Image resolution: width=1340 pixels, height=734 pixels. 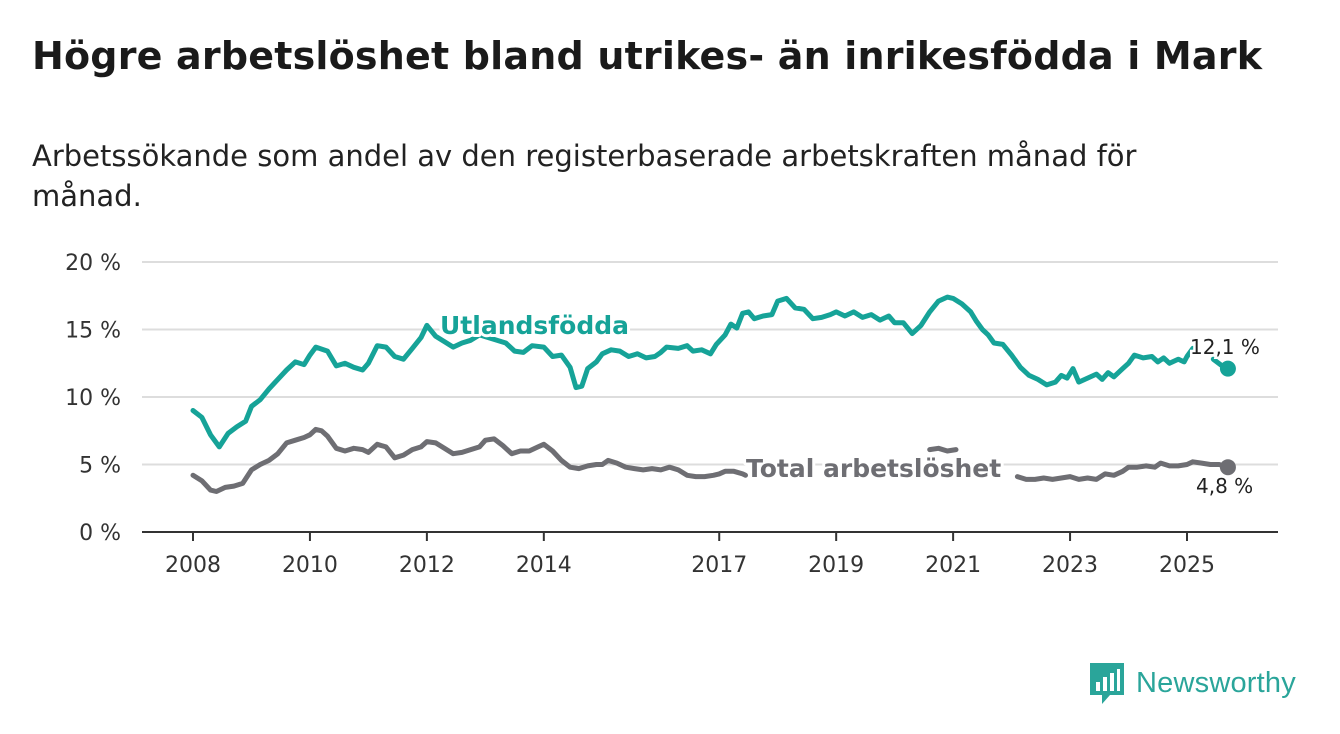 I want to click on y-tick-label-5: 5 %, so click(x=100, y=466).